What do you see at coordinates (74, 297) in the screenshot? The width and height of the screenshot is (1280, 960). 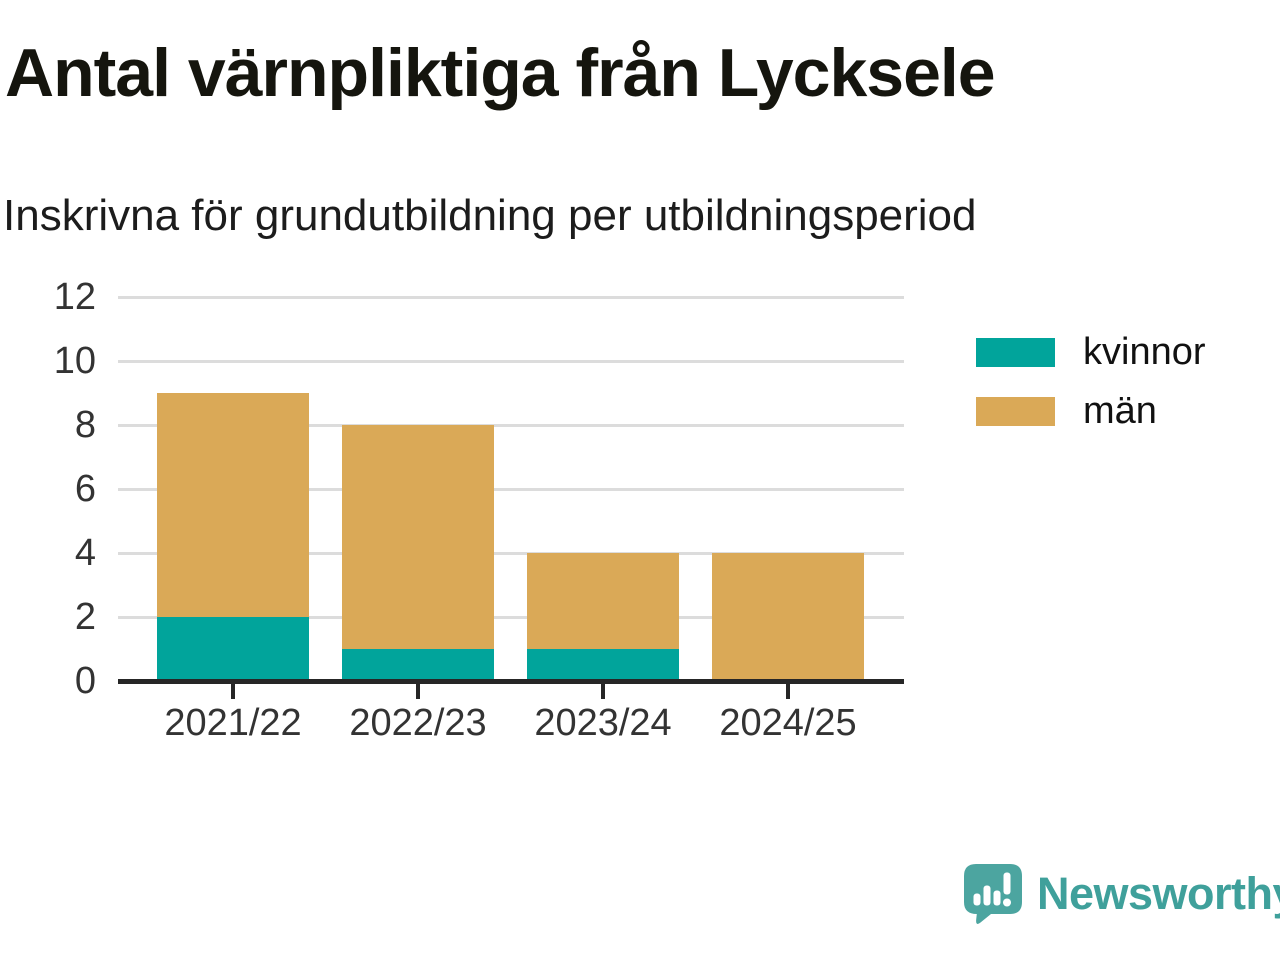 I see `y-tick-label-12: 12` at bounding box center [74, 297].